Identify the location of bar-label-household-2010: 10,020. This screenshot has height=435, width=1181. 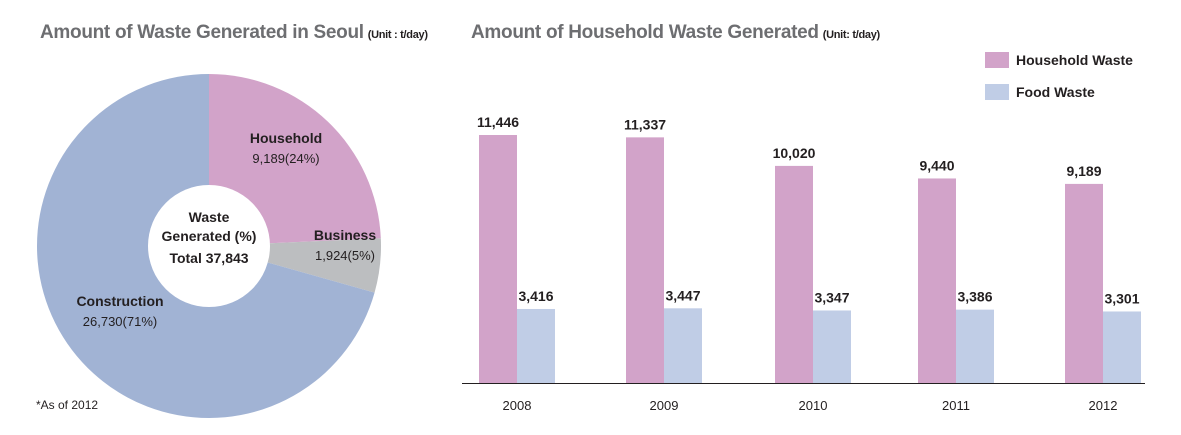
(794, 153).